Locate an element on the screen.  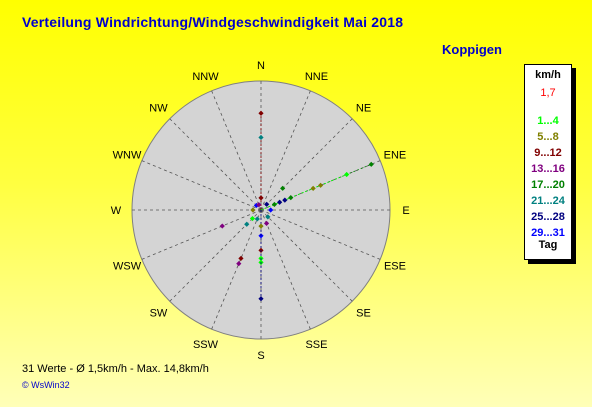
direction-label: WSW is located at coordinates (127, 266).